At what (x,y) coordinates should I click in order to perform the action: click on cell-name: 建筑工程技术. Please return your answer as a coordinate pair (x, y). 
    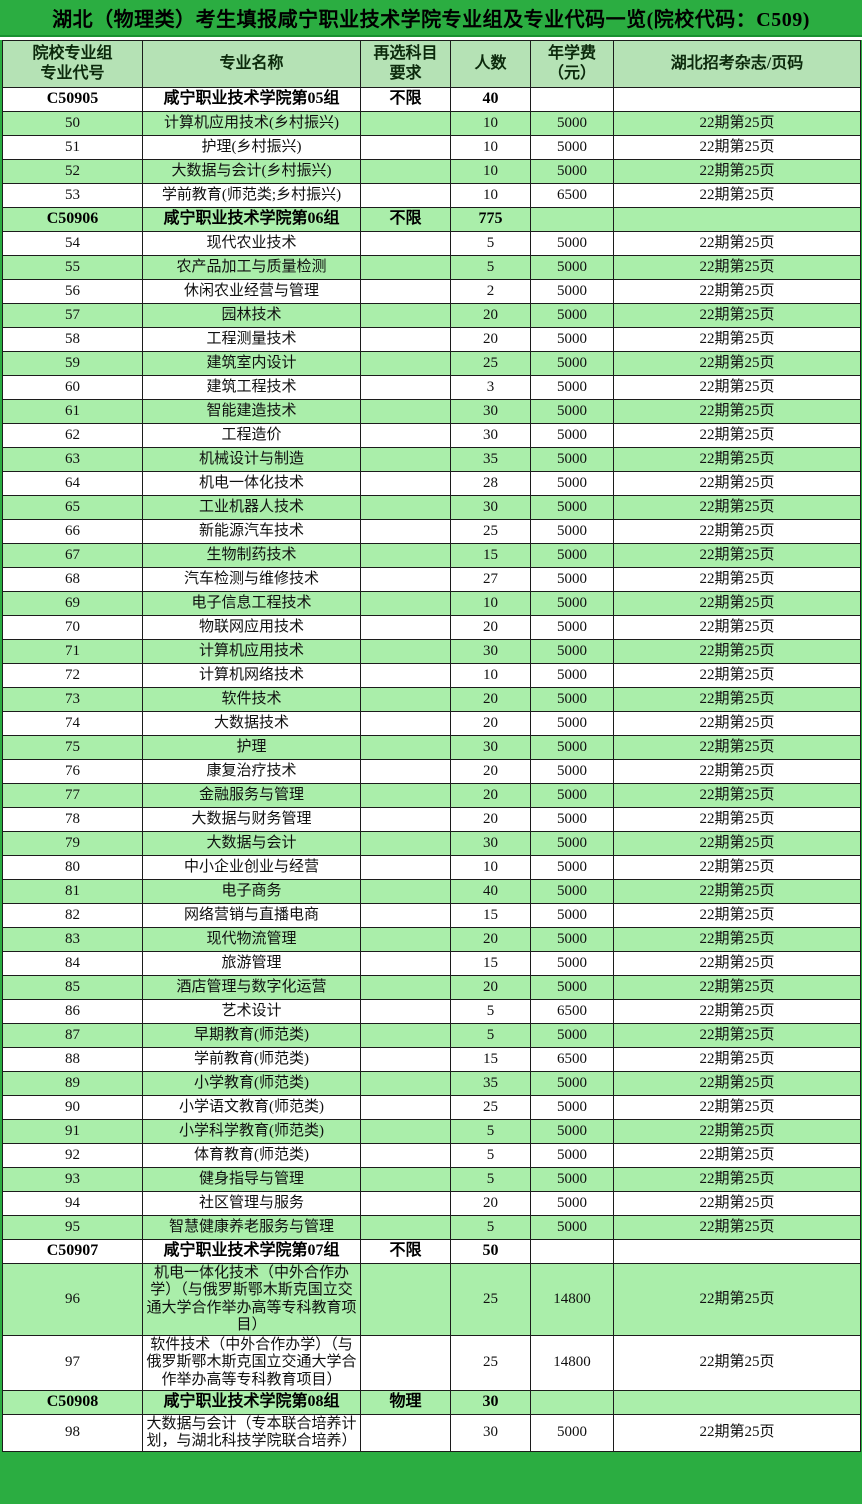
    Looking at the image, I should click on (251, 387).